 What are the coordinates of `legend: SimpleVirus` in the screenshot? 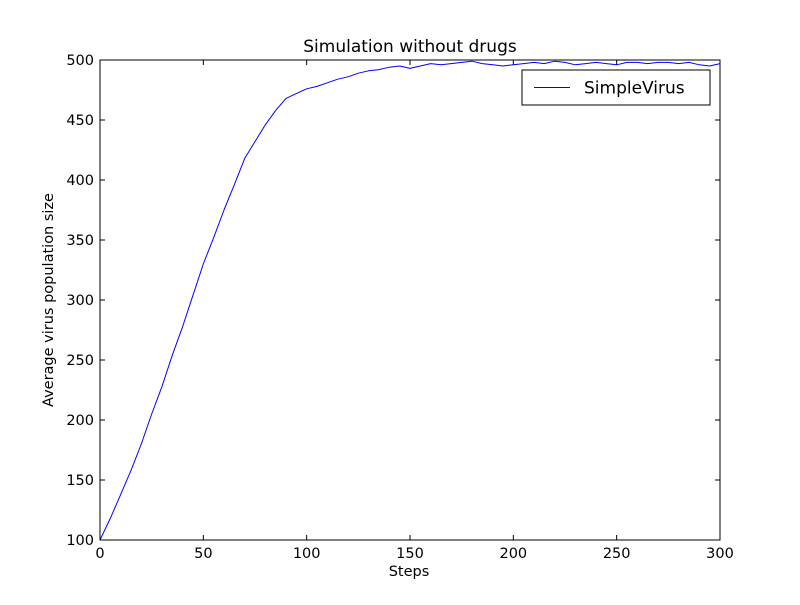 It's located at (616, 87).